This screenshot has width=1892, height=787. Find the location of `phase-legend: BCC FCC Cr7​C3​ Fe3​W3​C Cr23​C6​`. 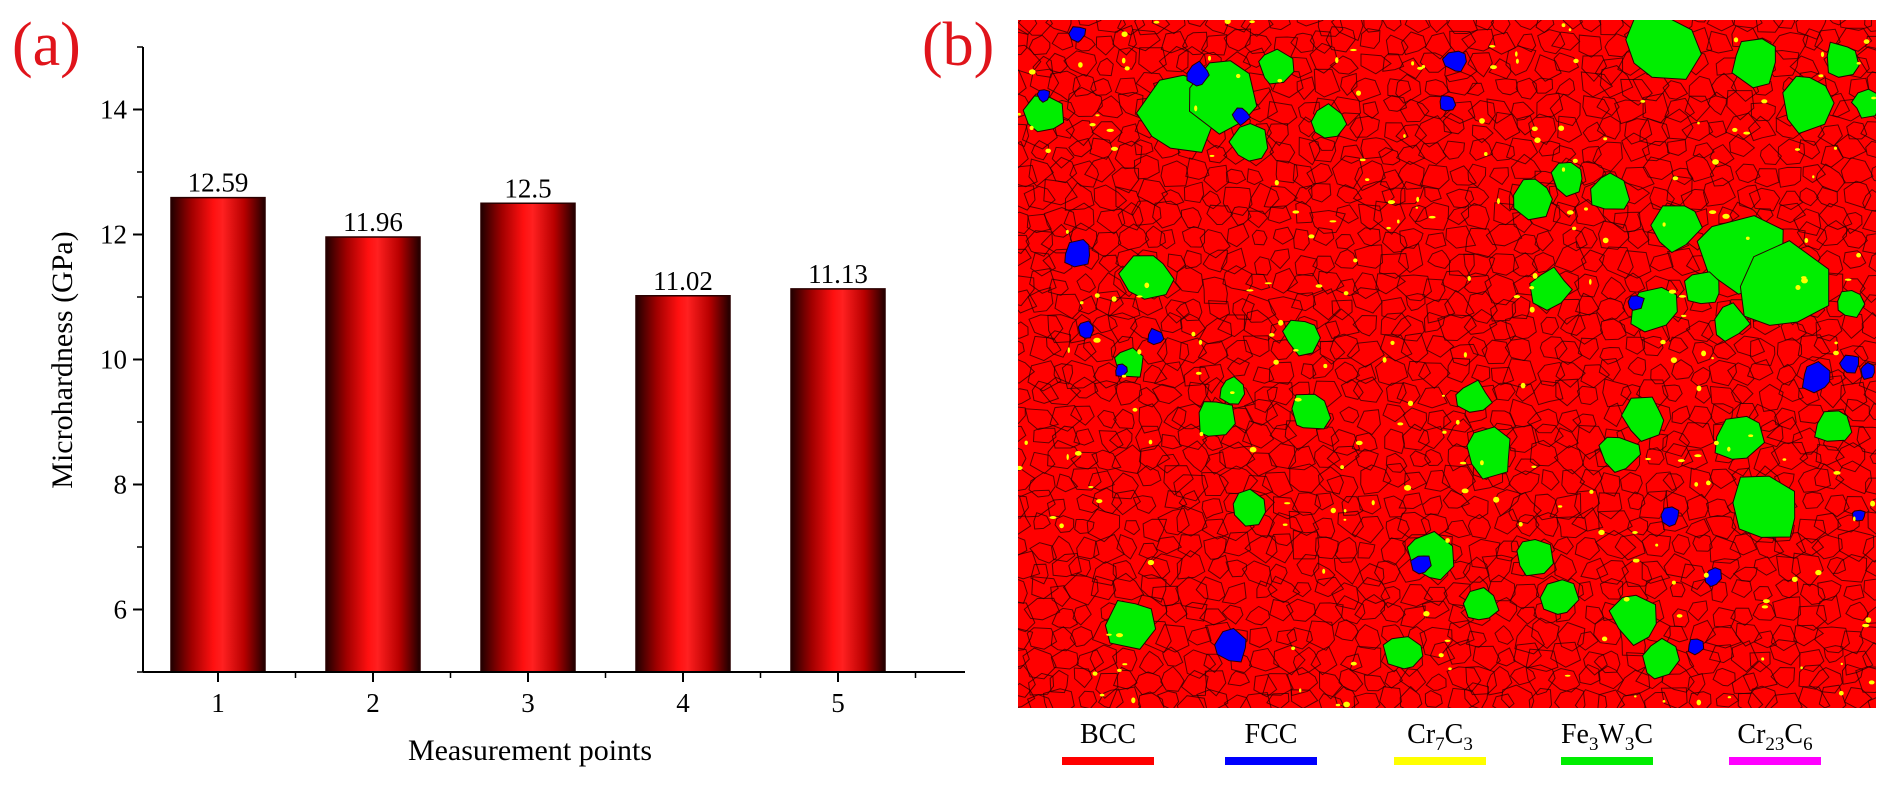

phase-legend: BCC FCC Cr7​C3​ Fe3​W3​C Cr23​C6​ is located at coordinates (1441, 742).